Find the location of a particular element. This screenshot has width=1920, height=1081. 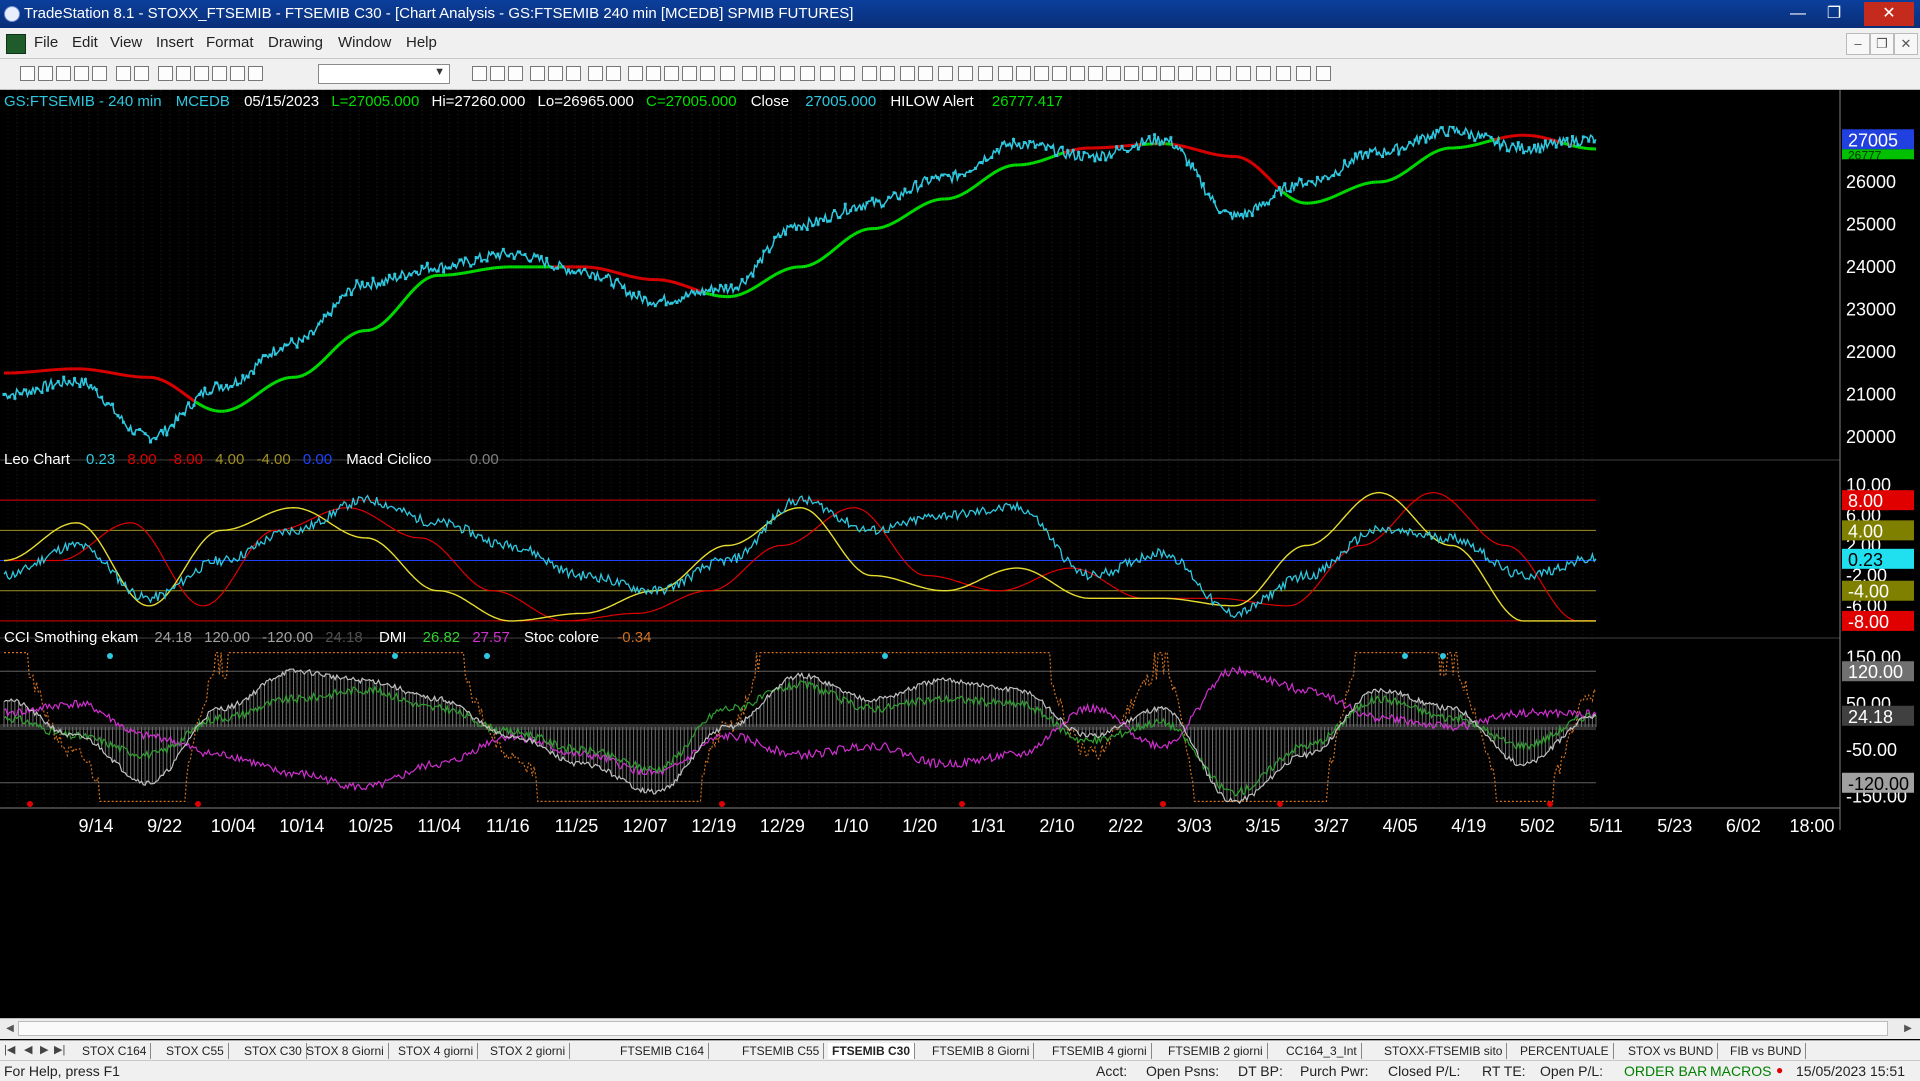

symbol-combo: ▼ is located at coordinates (384, 74).